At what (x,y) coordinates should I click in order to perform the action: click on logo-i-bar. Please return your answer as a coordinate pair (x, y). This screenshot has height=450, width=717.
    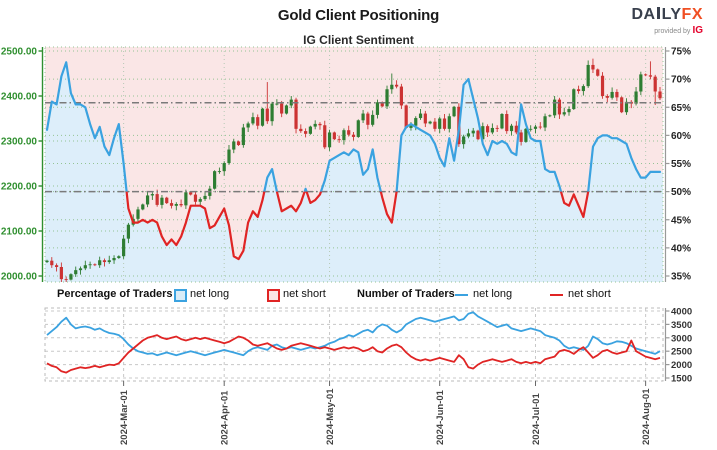
    Looking at the image, I should click on (658, 13).